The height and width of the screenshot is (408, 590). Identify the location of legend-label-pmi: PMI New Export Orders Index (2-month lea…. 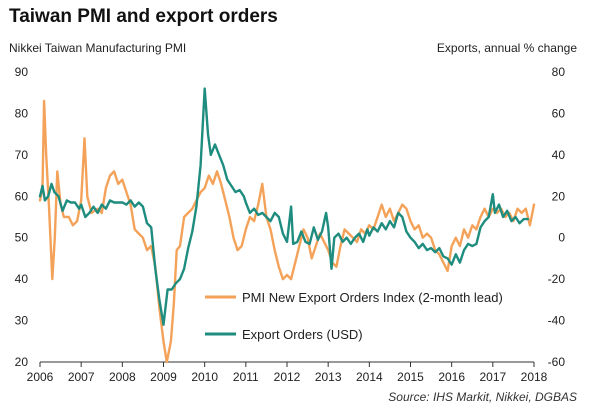
(372, 297).